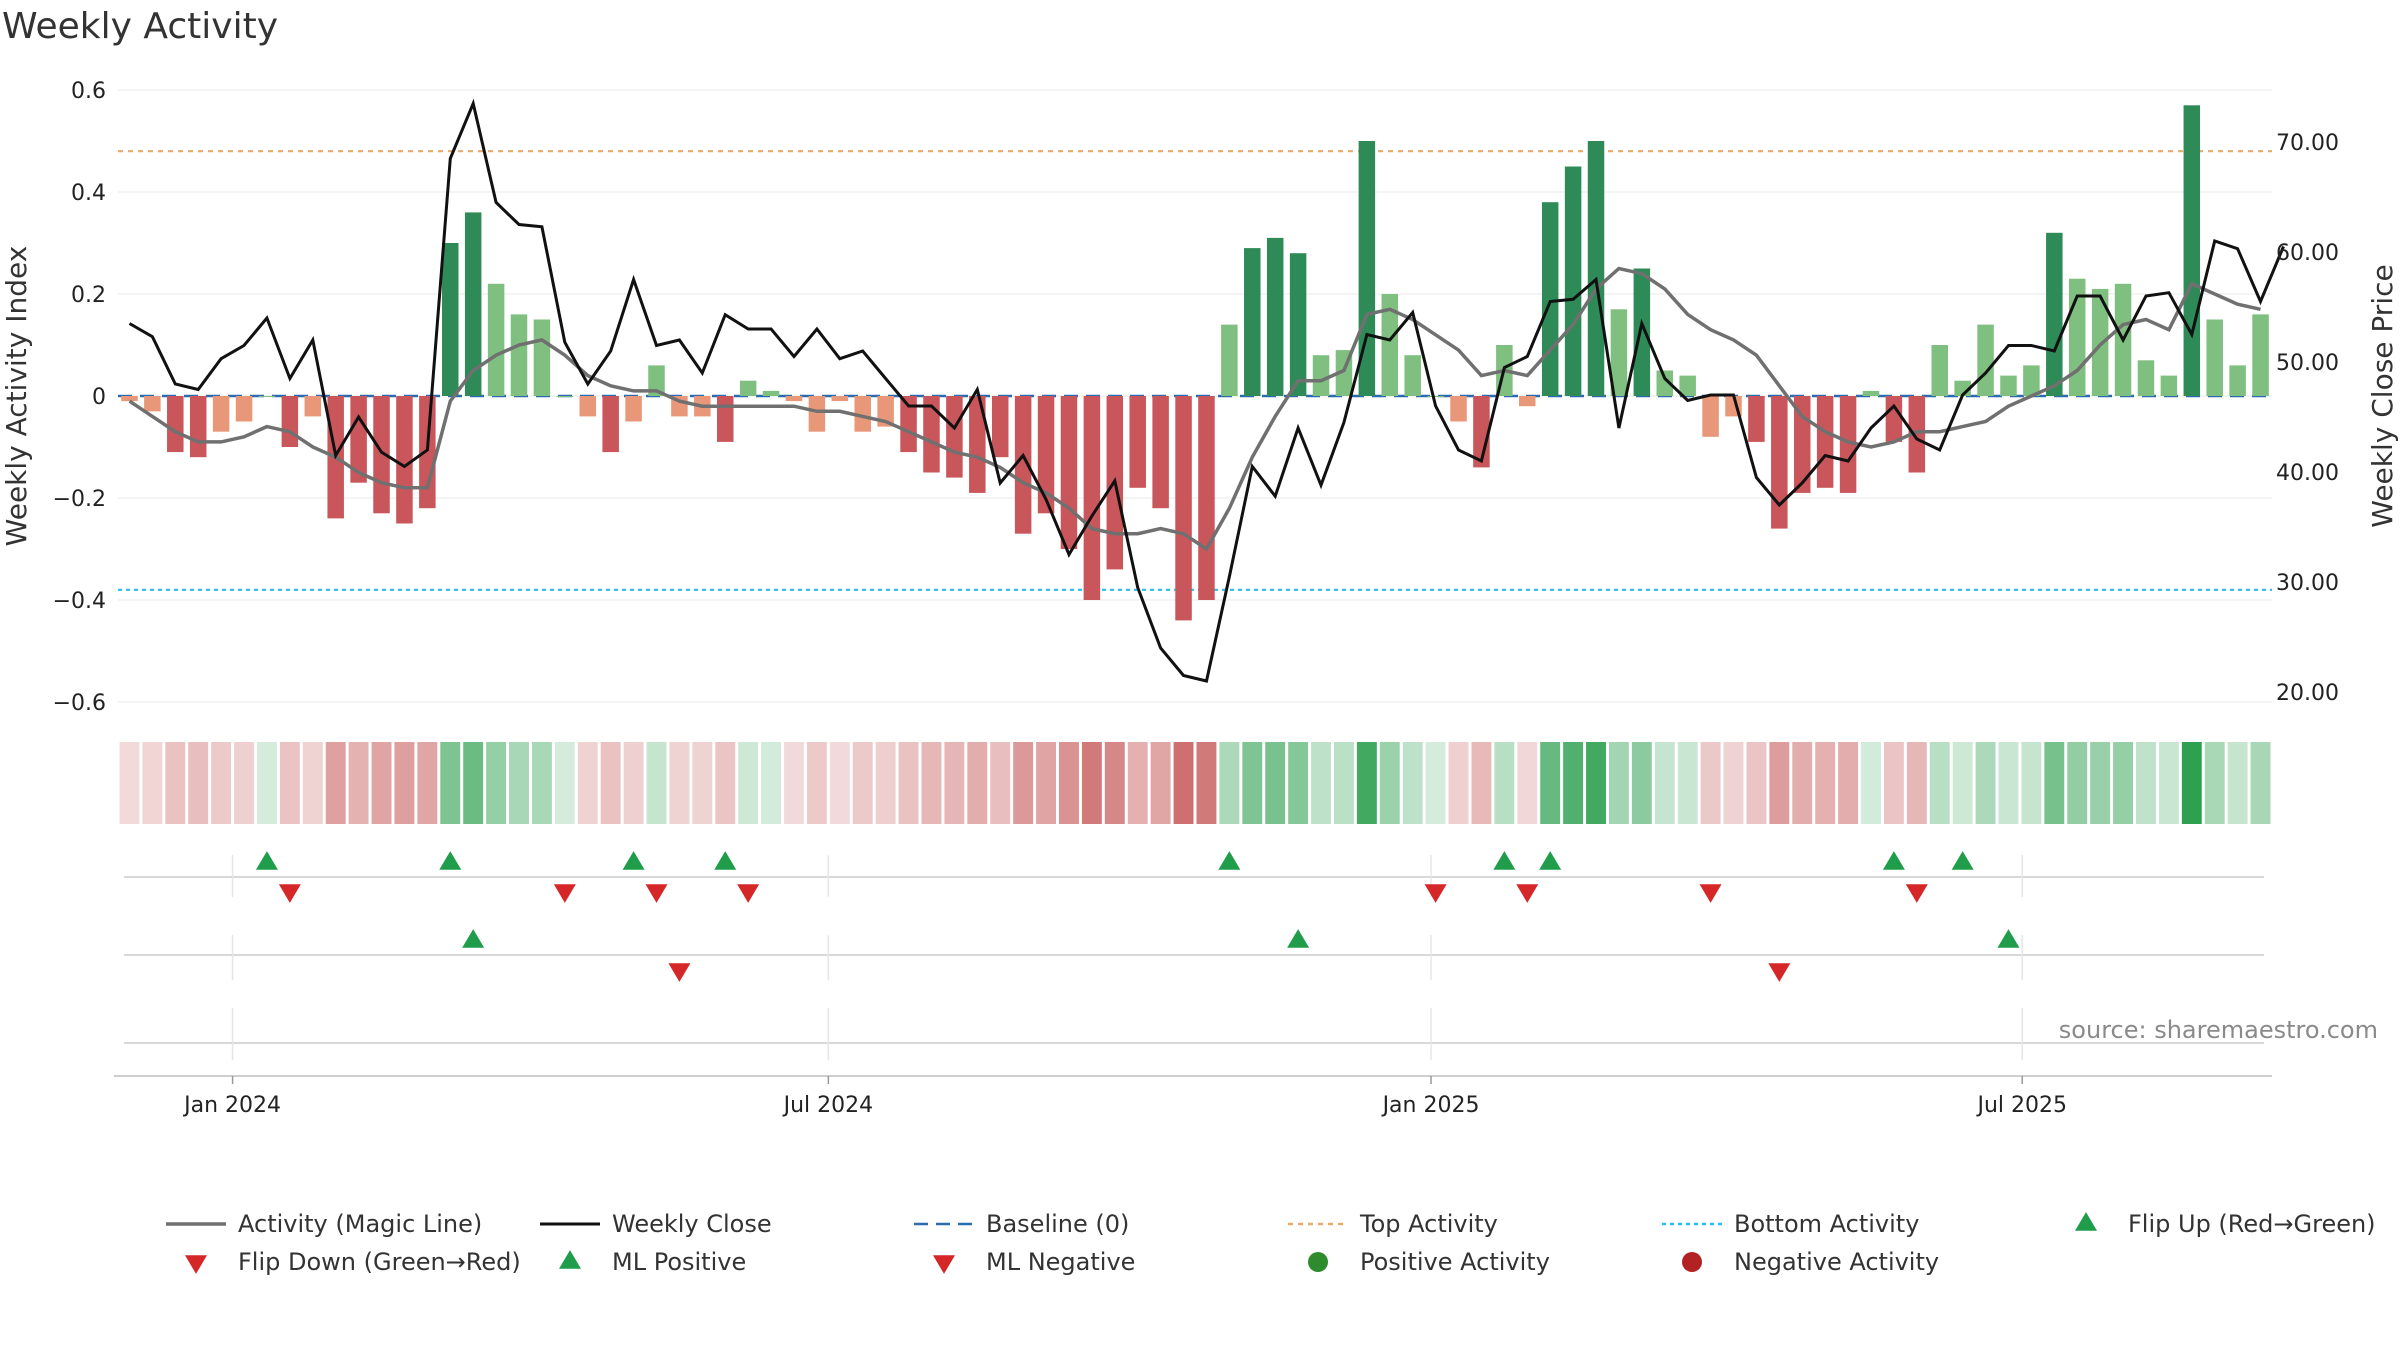  I want to click on y-tick-label: −0.6, so click(79, 703).